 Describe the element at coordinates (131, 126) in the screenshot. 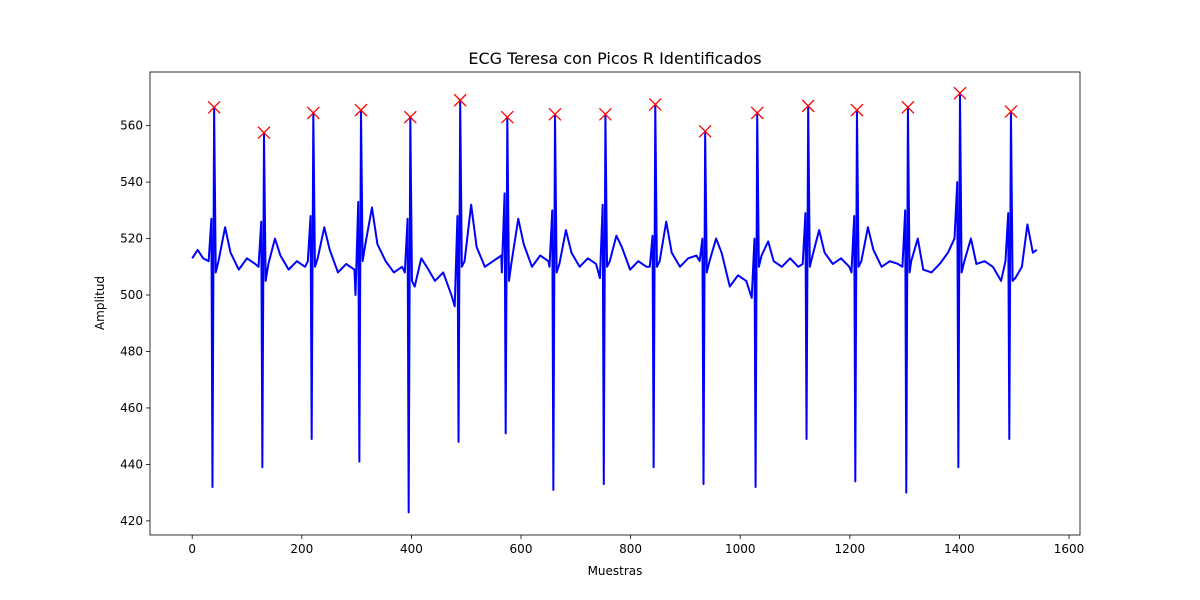

I see `y-tick-label: 560` at that location.